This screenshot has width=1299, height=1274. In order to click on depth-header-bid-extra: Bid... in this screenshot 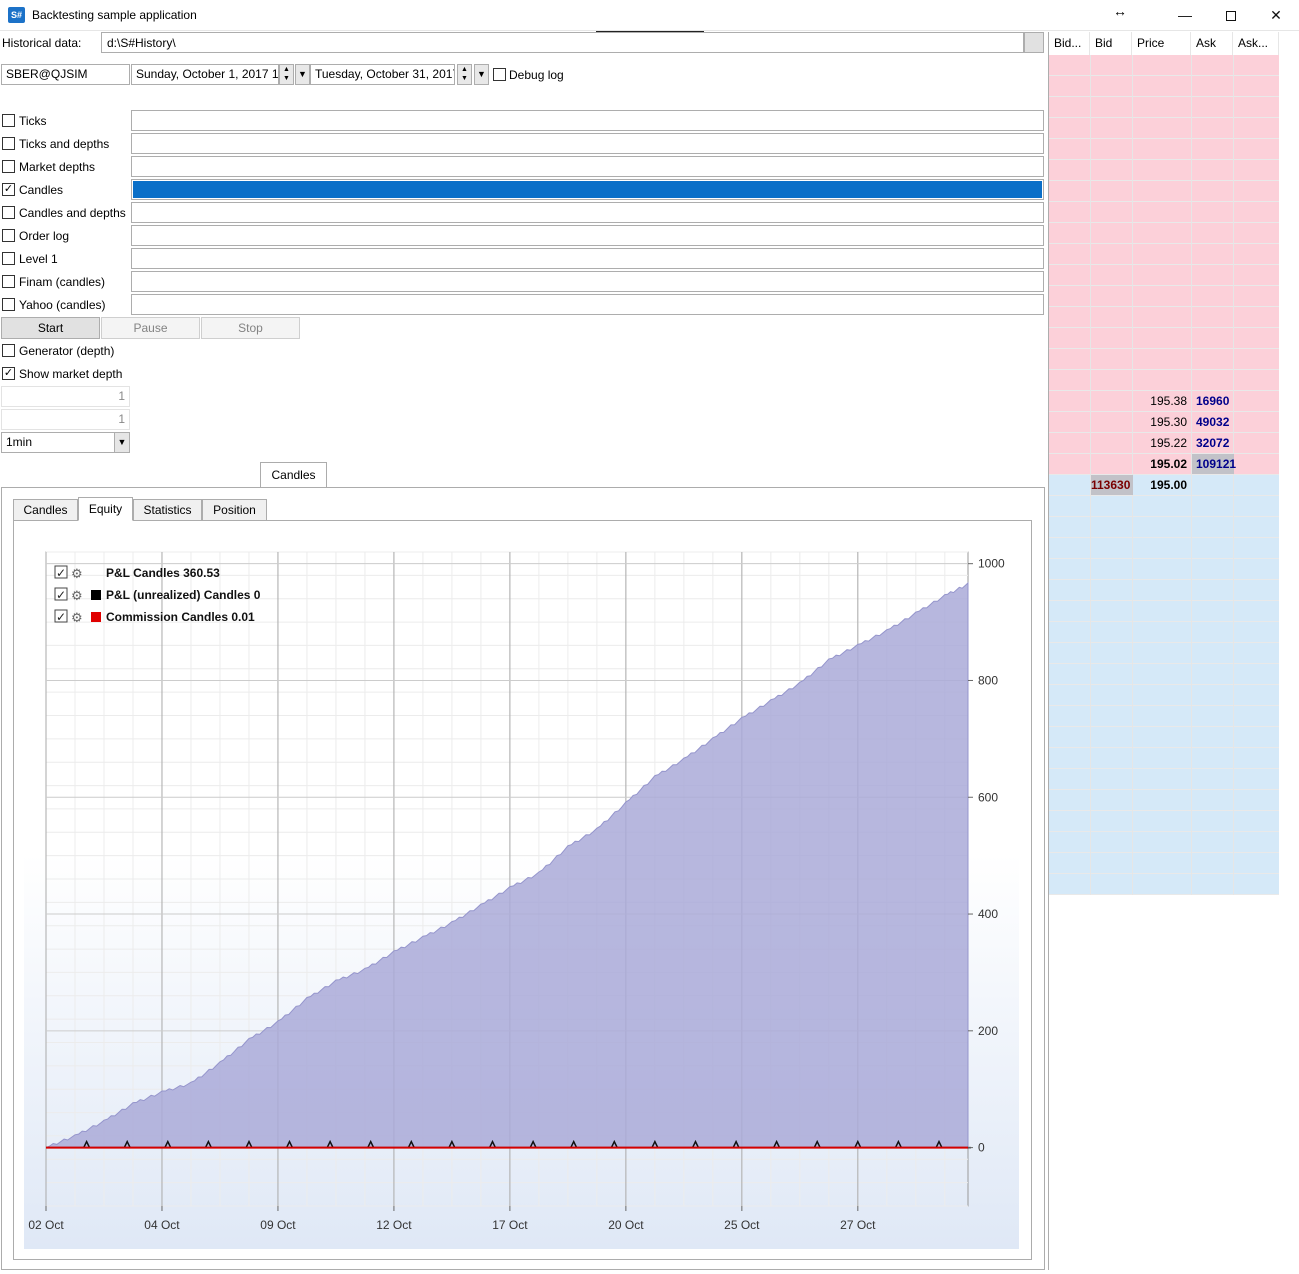, I will do `click(1069, 43)`.